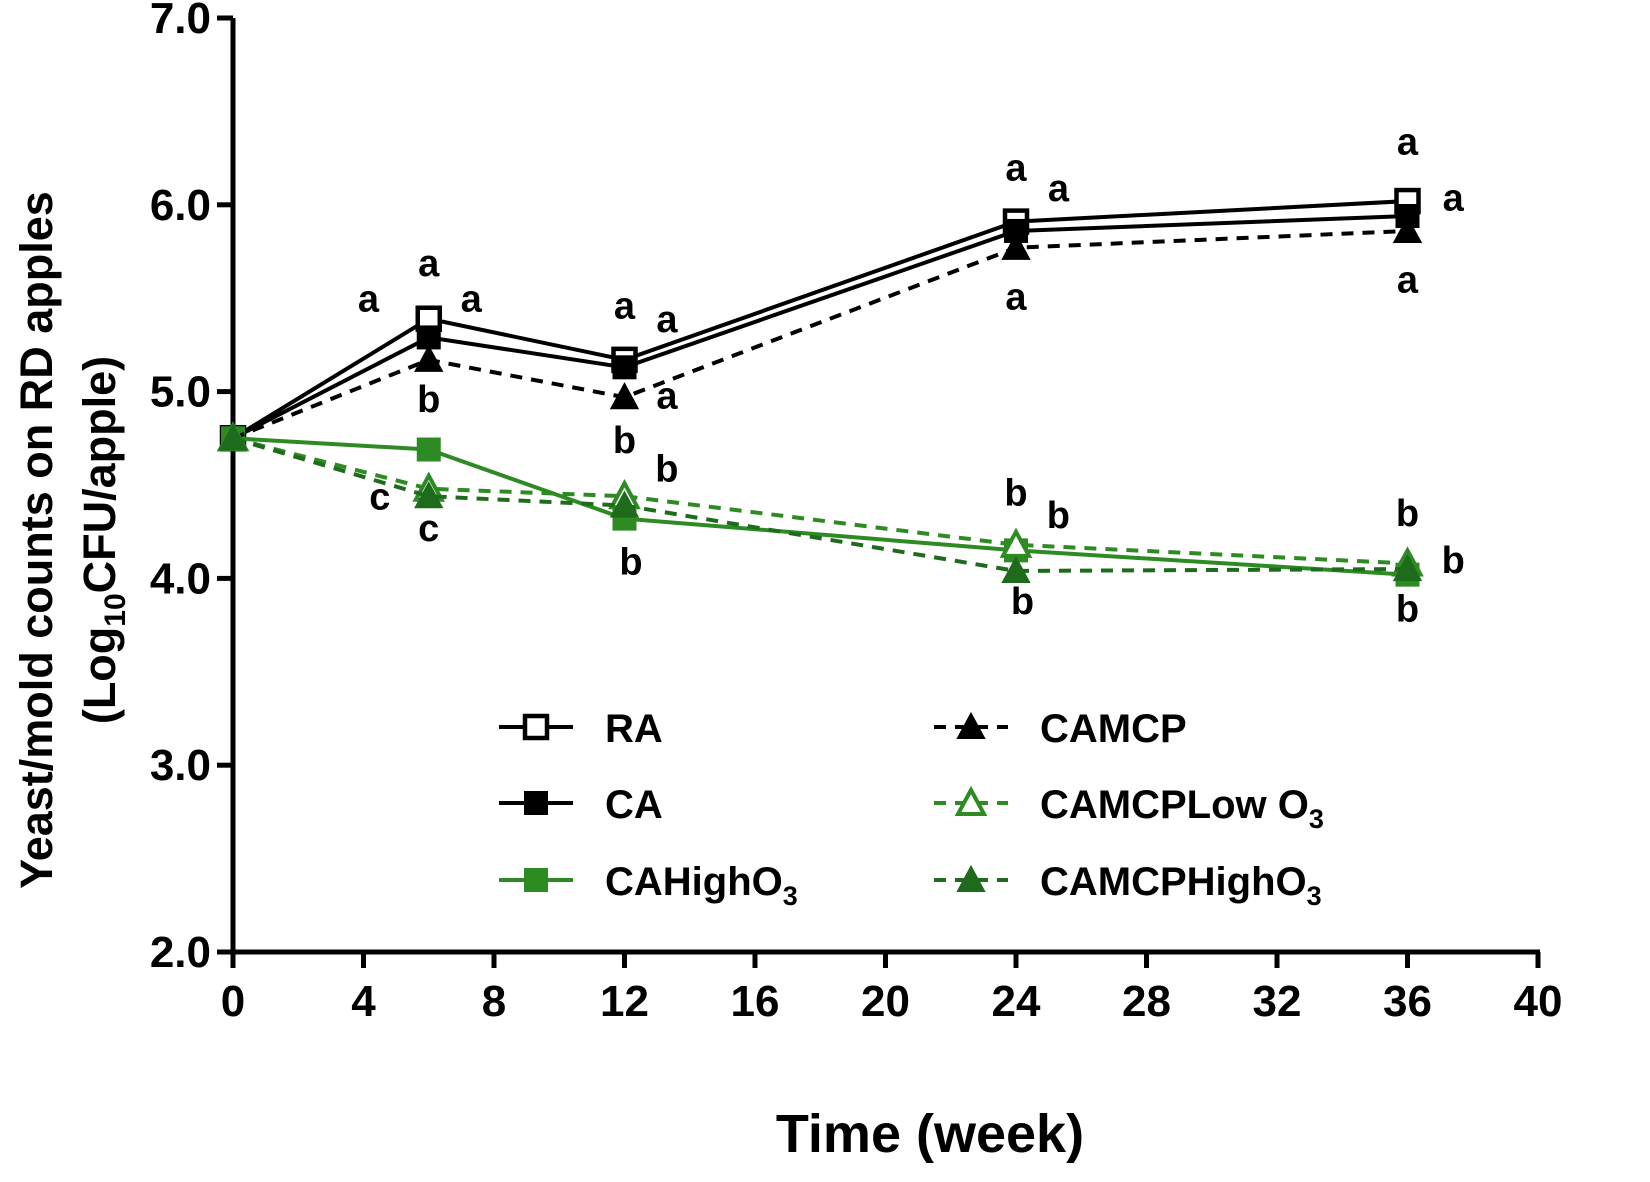  What do you see at coordinates (180, 765) in the screenshot?
I see `y-tick-label: 3.0` at bounding box center [180, 765].